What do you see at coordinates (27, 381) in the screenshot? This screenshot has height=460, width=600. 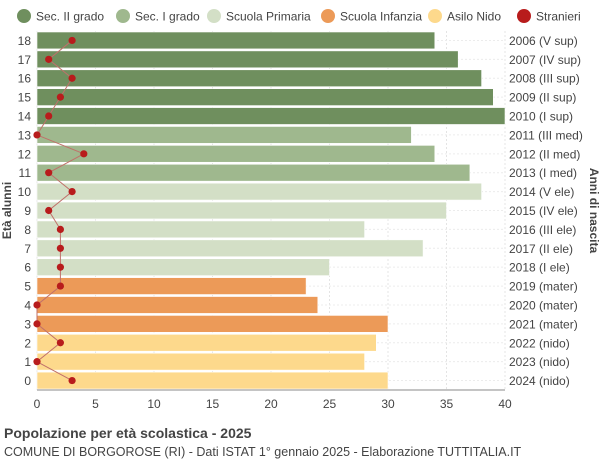 I see `age-tick-label: 0` at bounding box center [27, 381].